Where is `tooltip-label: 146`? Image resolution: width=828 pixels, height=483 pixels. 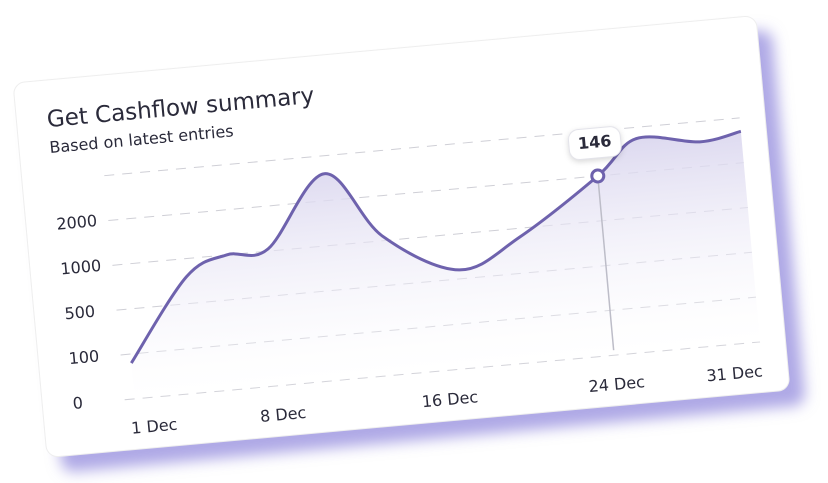 tooltip-label: 146 is located at coordinates (594, 142).